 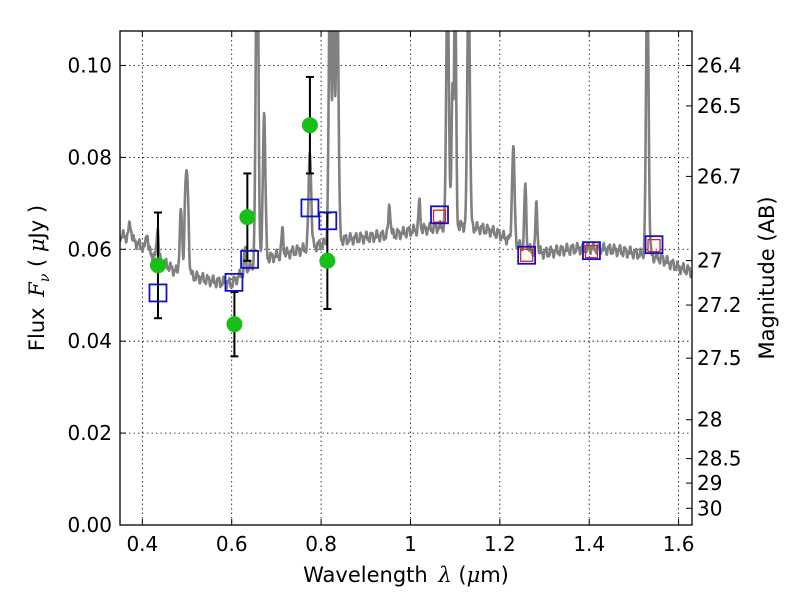 What do you see at coordinates (89, 433) in the screenshot?
I see `y-tick-label: 0.02` at bounding box center [89, 433].